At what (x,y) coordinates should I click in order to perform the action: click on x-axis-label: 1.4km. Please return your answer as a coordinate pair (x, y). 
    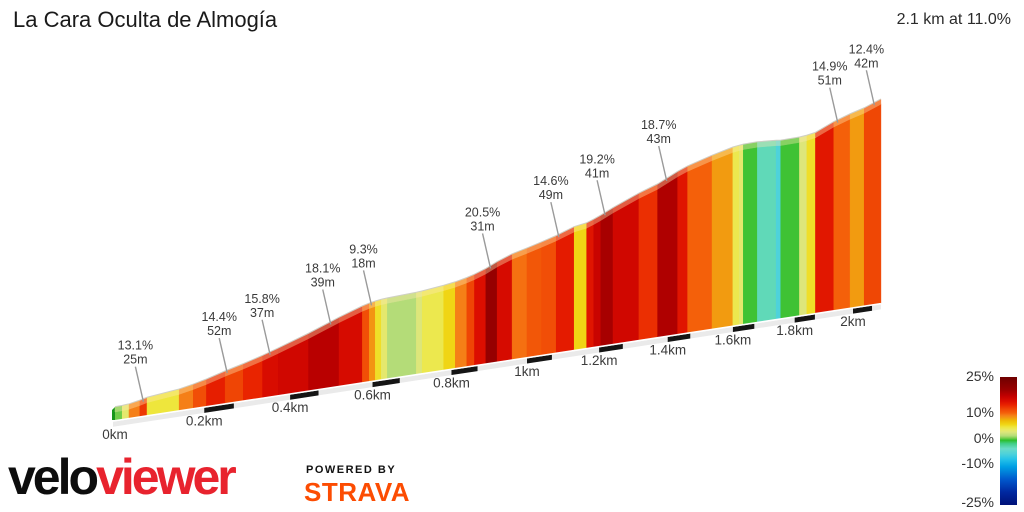
    Looking at the image, I should click on (667, 349).